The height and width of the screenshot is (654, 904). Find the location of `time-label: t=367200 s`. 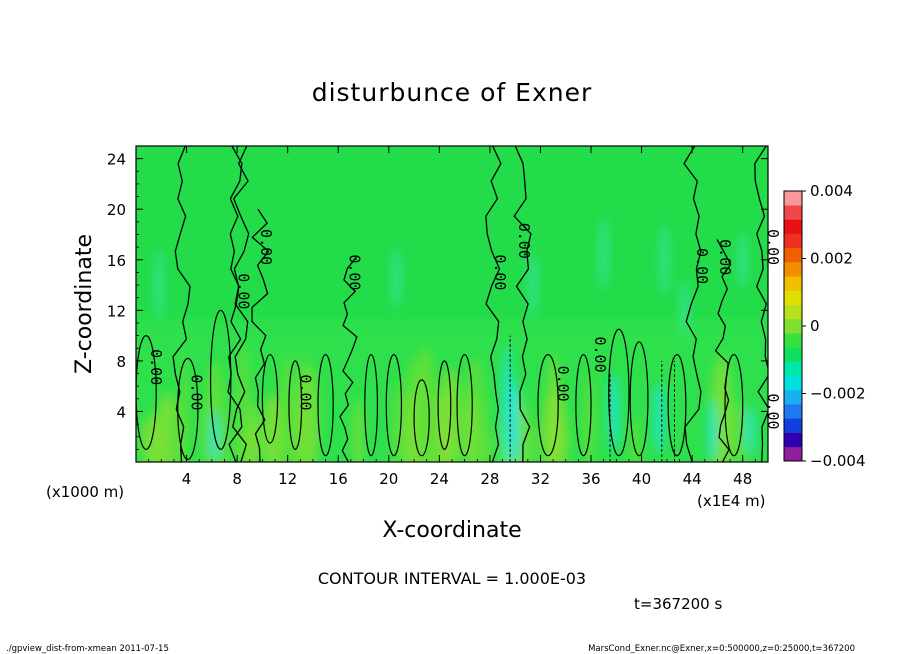

time-label: t=367200 s is located at coordinates (678, 604).